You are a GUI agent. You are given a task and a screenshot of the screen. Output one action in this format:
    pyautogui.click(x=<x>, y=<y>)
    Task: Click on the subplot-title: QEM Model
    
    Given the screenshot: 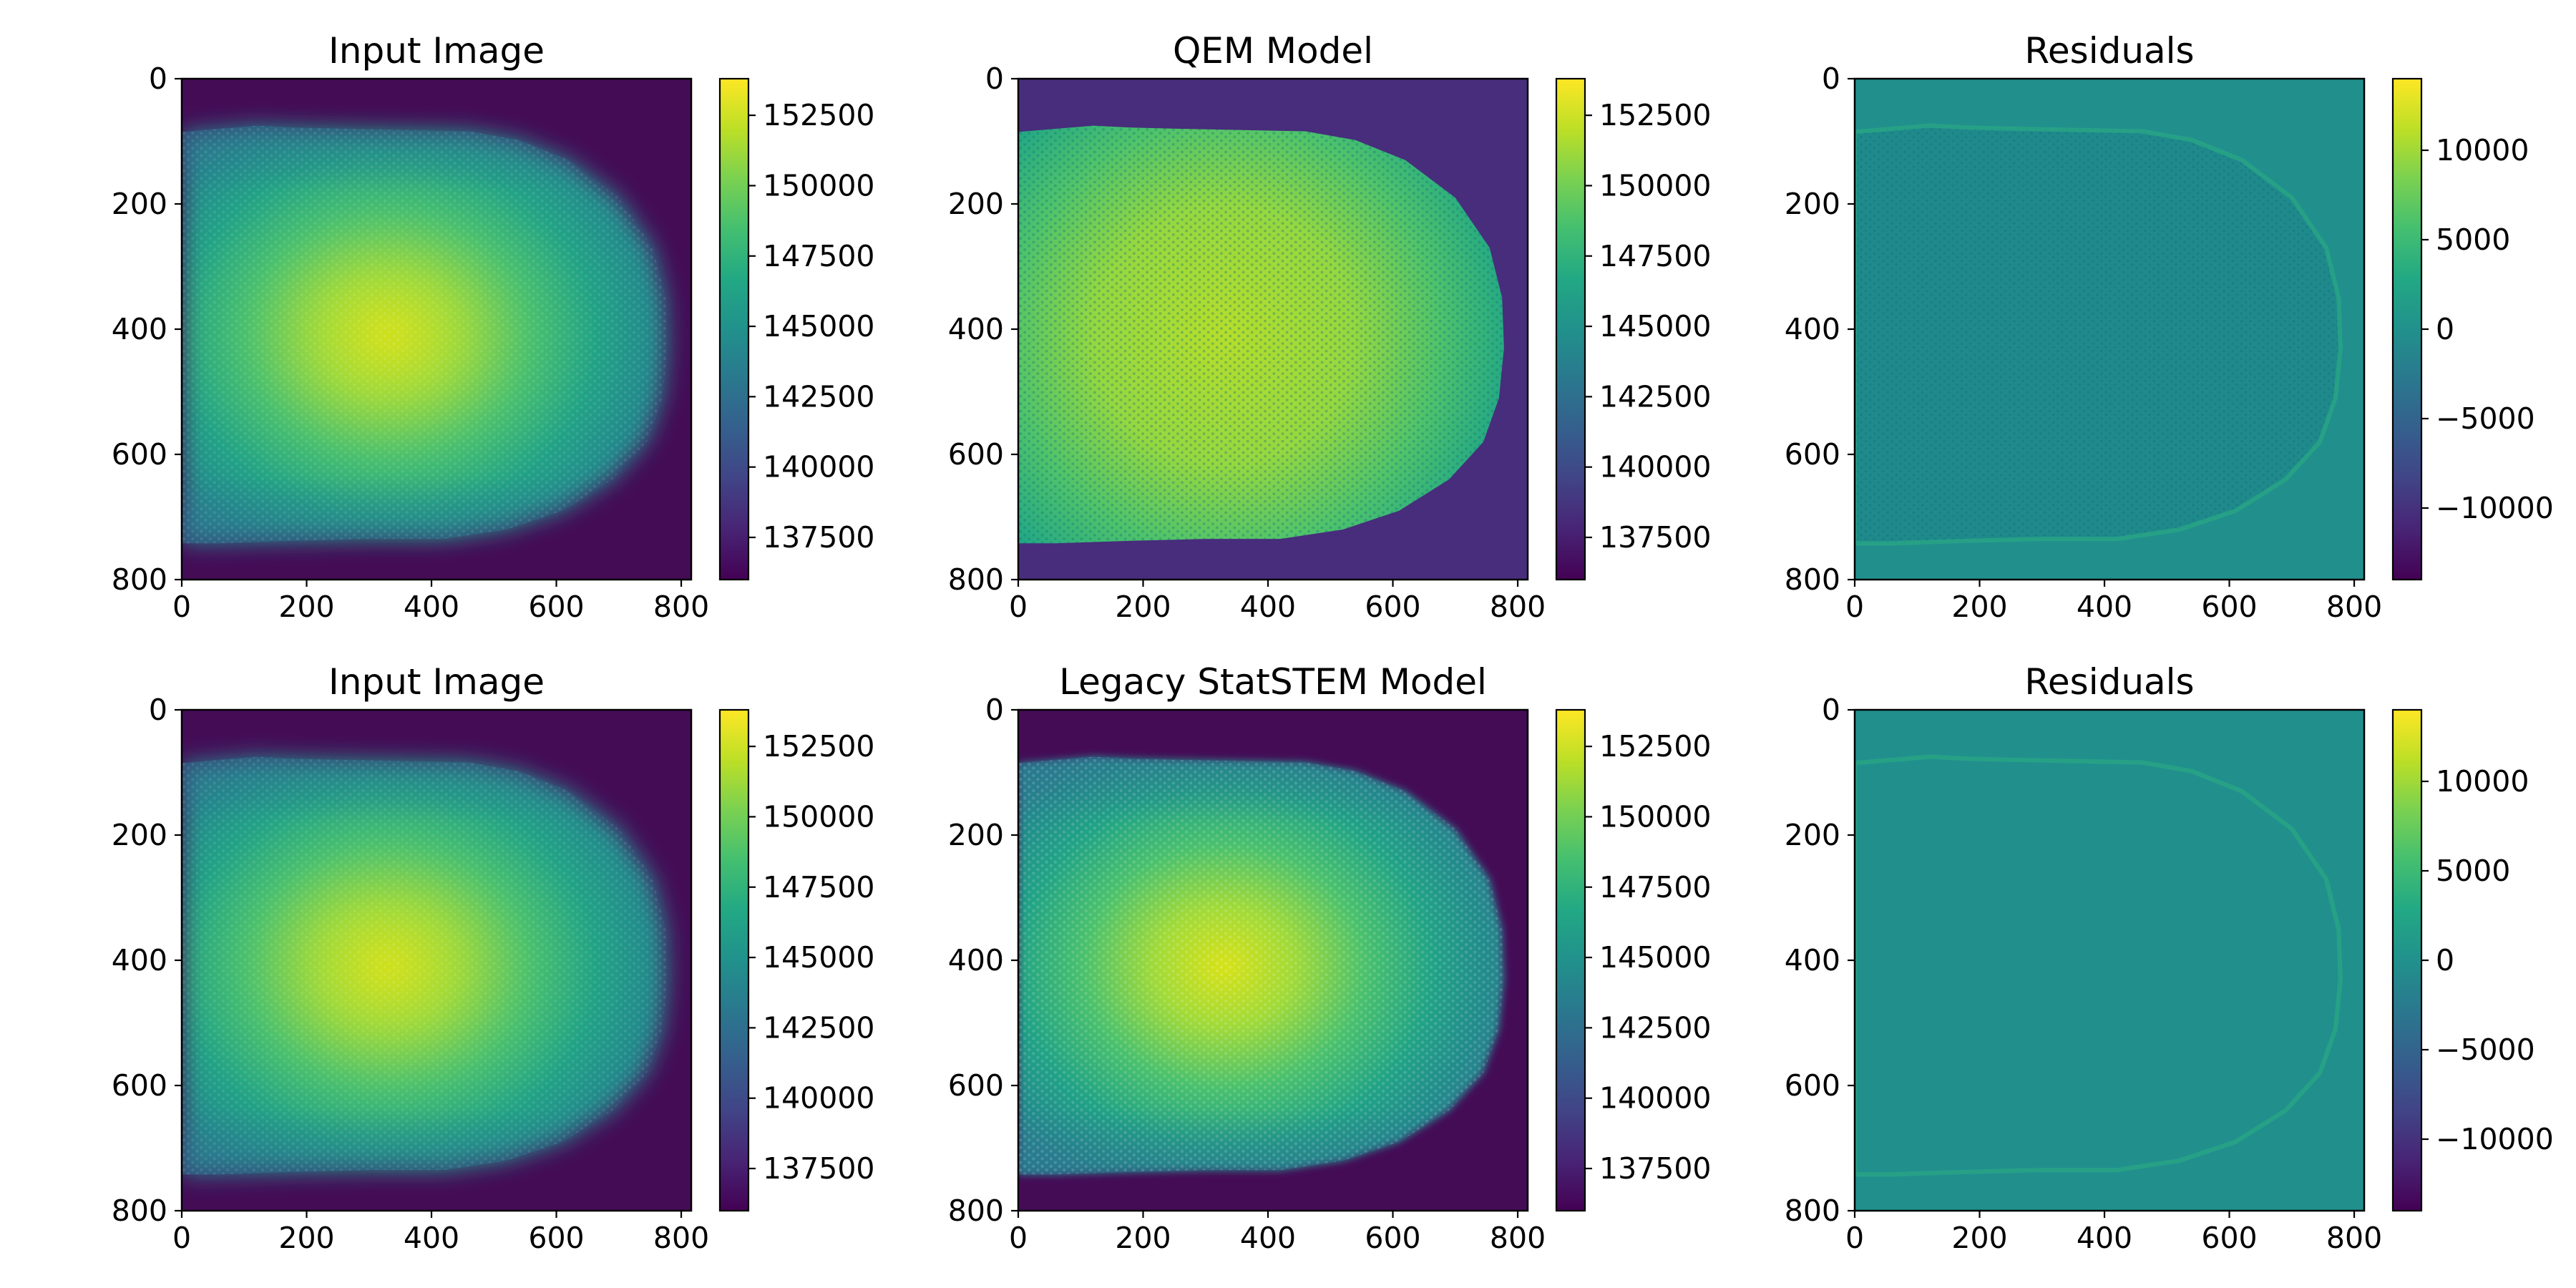 What is the action you would take?
    pyautogui.click(x=1273, y=51)
    